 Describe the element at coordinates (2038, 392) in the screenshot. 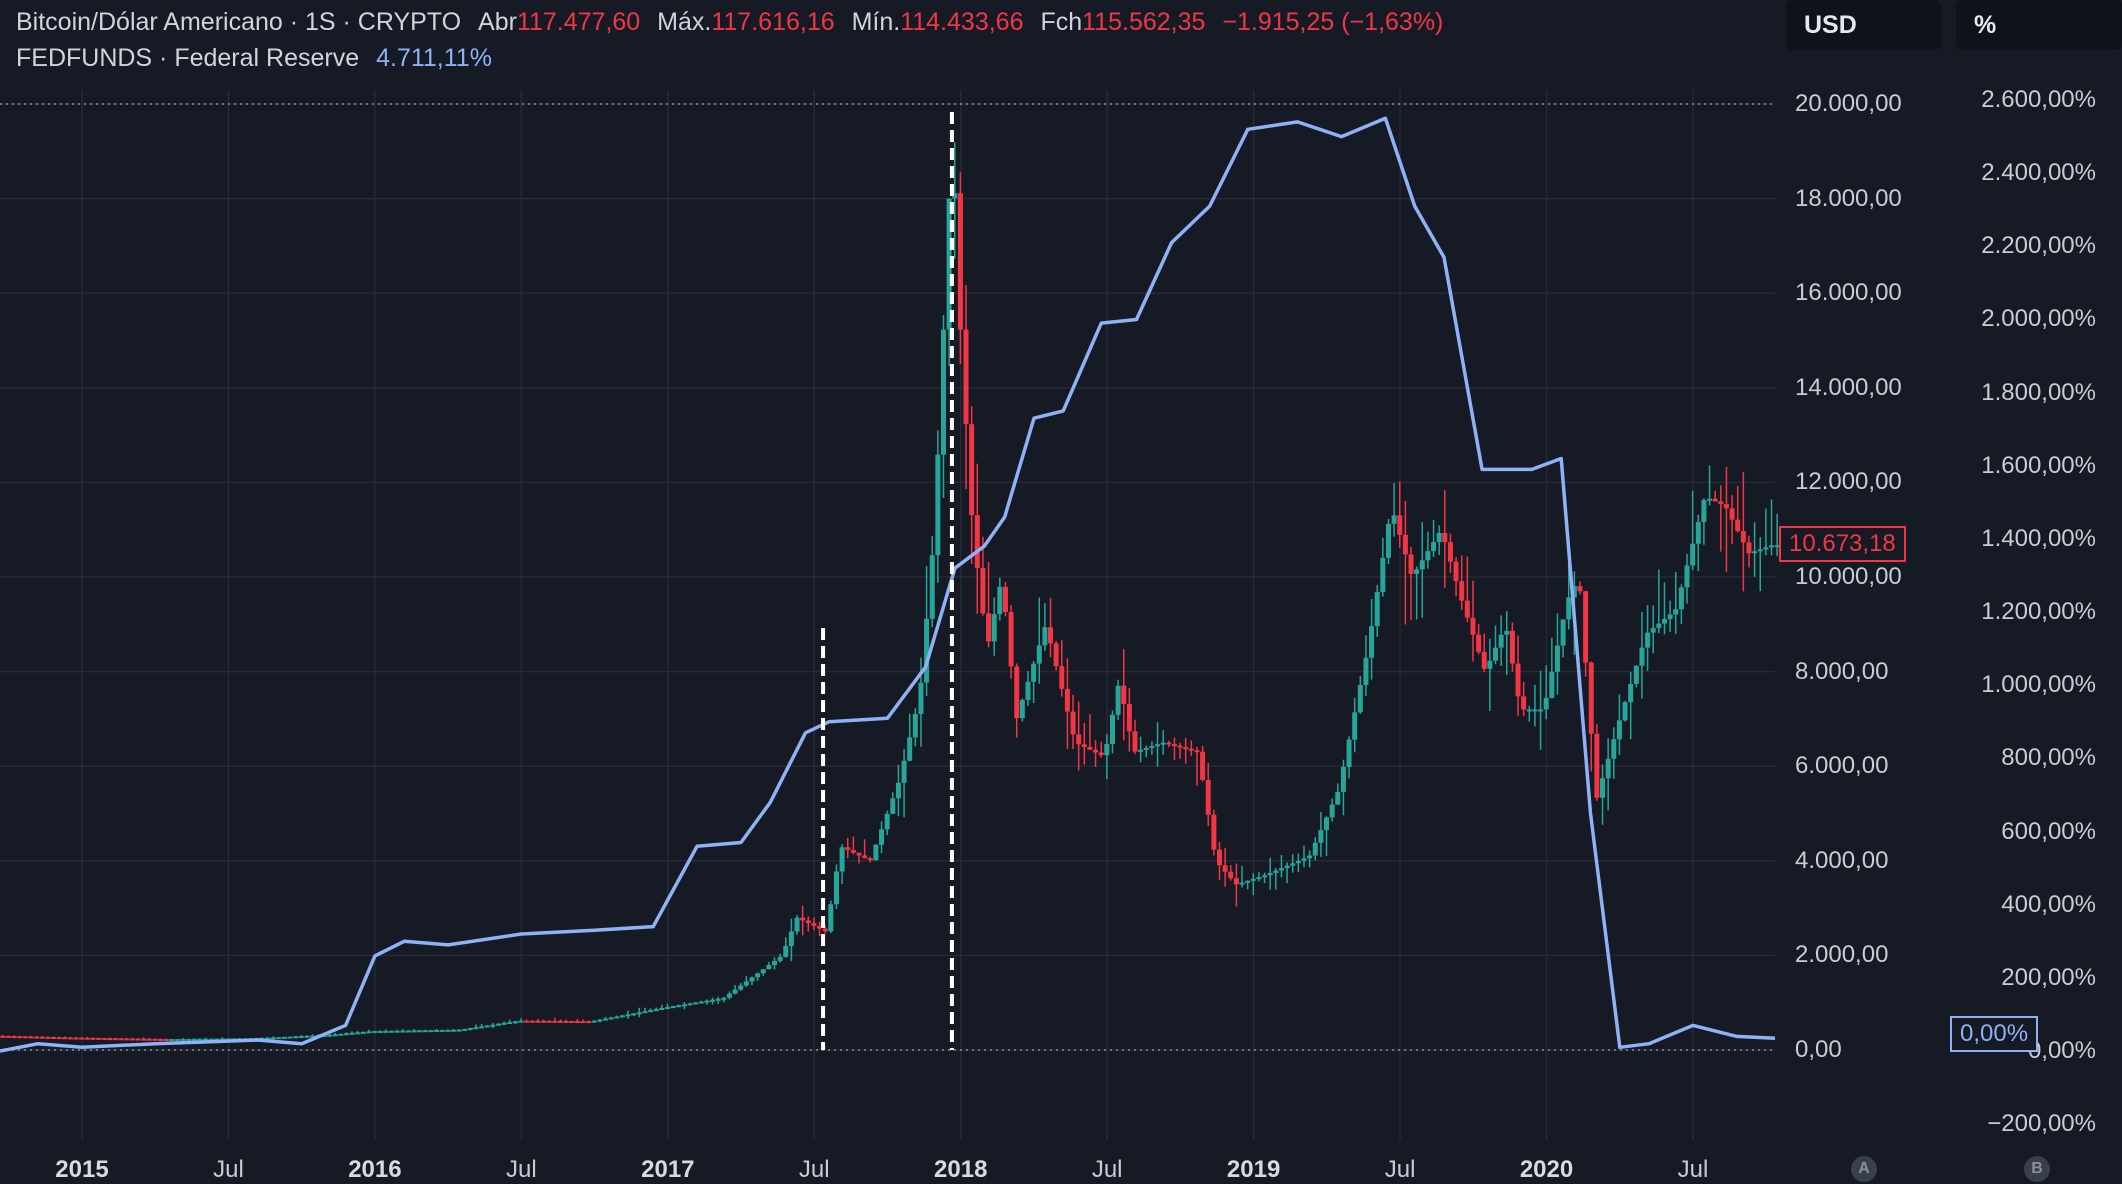

I see `y-right-tick: 1.800,00%` at that location.